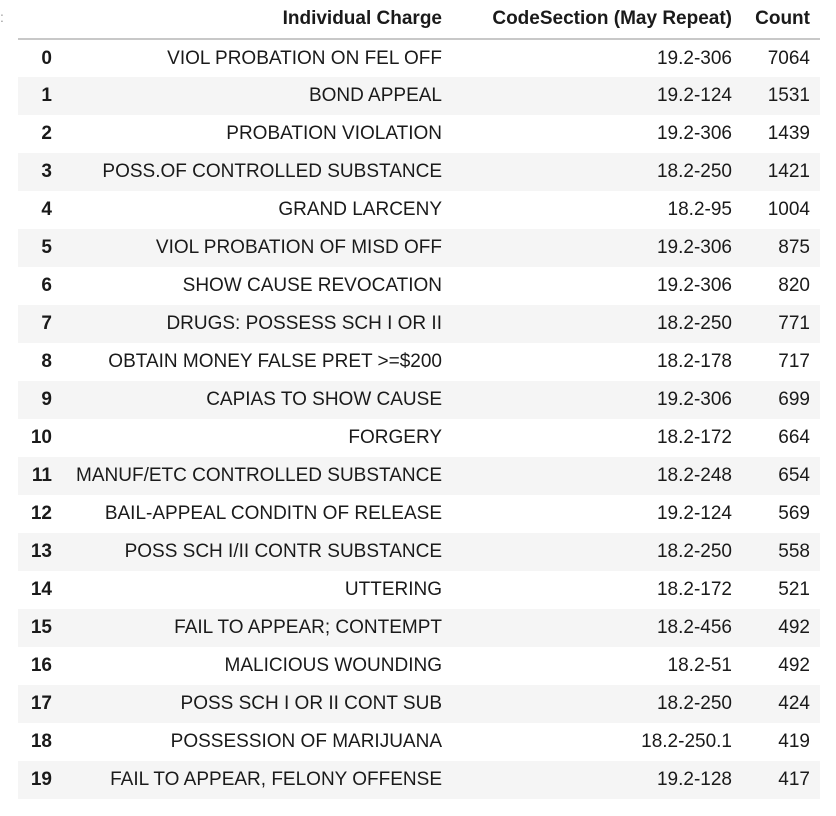 This screenshot has height=816, width=836. I want to click on count-cell: 820, so click(794, 285).